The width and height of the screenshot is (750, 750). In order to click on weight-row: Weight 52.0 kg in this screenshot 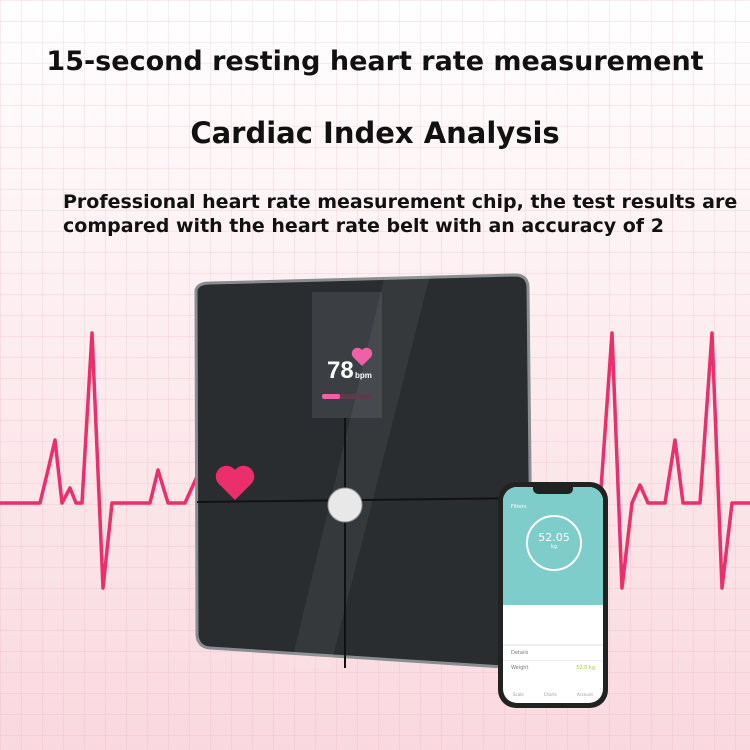, I will do `click(553, 667)`.